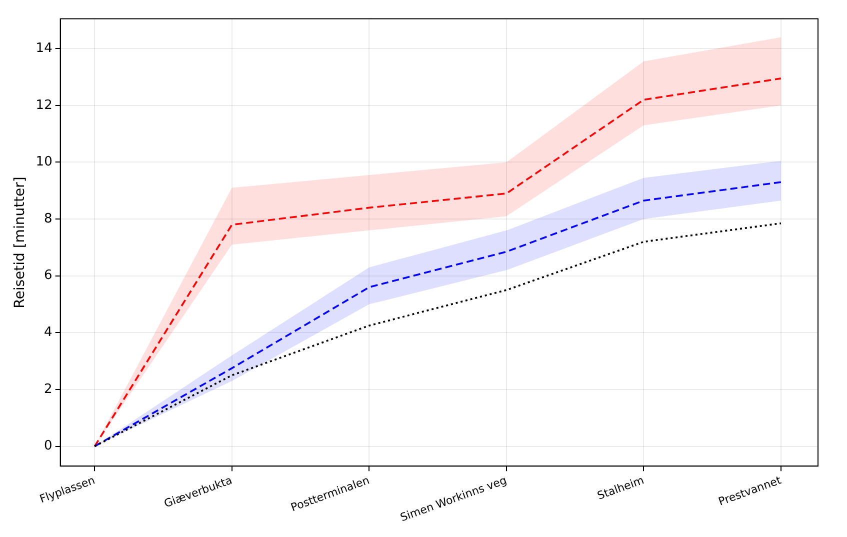  Describe the element at coordinates (44, 162) in the screenshot. I see `y-tick-label: 10` at that location.